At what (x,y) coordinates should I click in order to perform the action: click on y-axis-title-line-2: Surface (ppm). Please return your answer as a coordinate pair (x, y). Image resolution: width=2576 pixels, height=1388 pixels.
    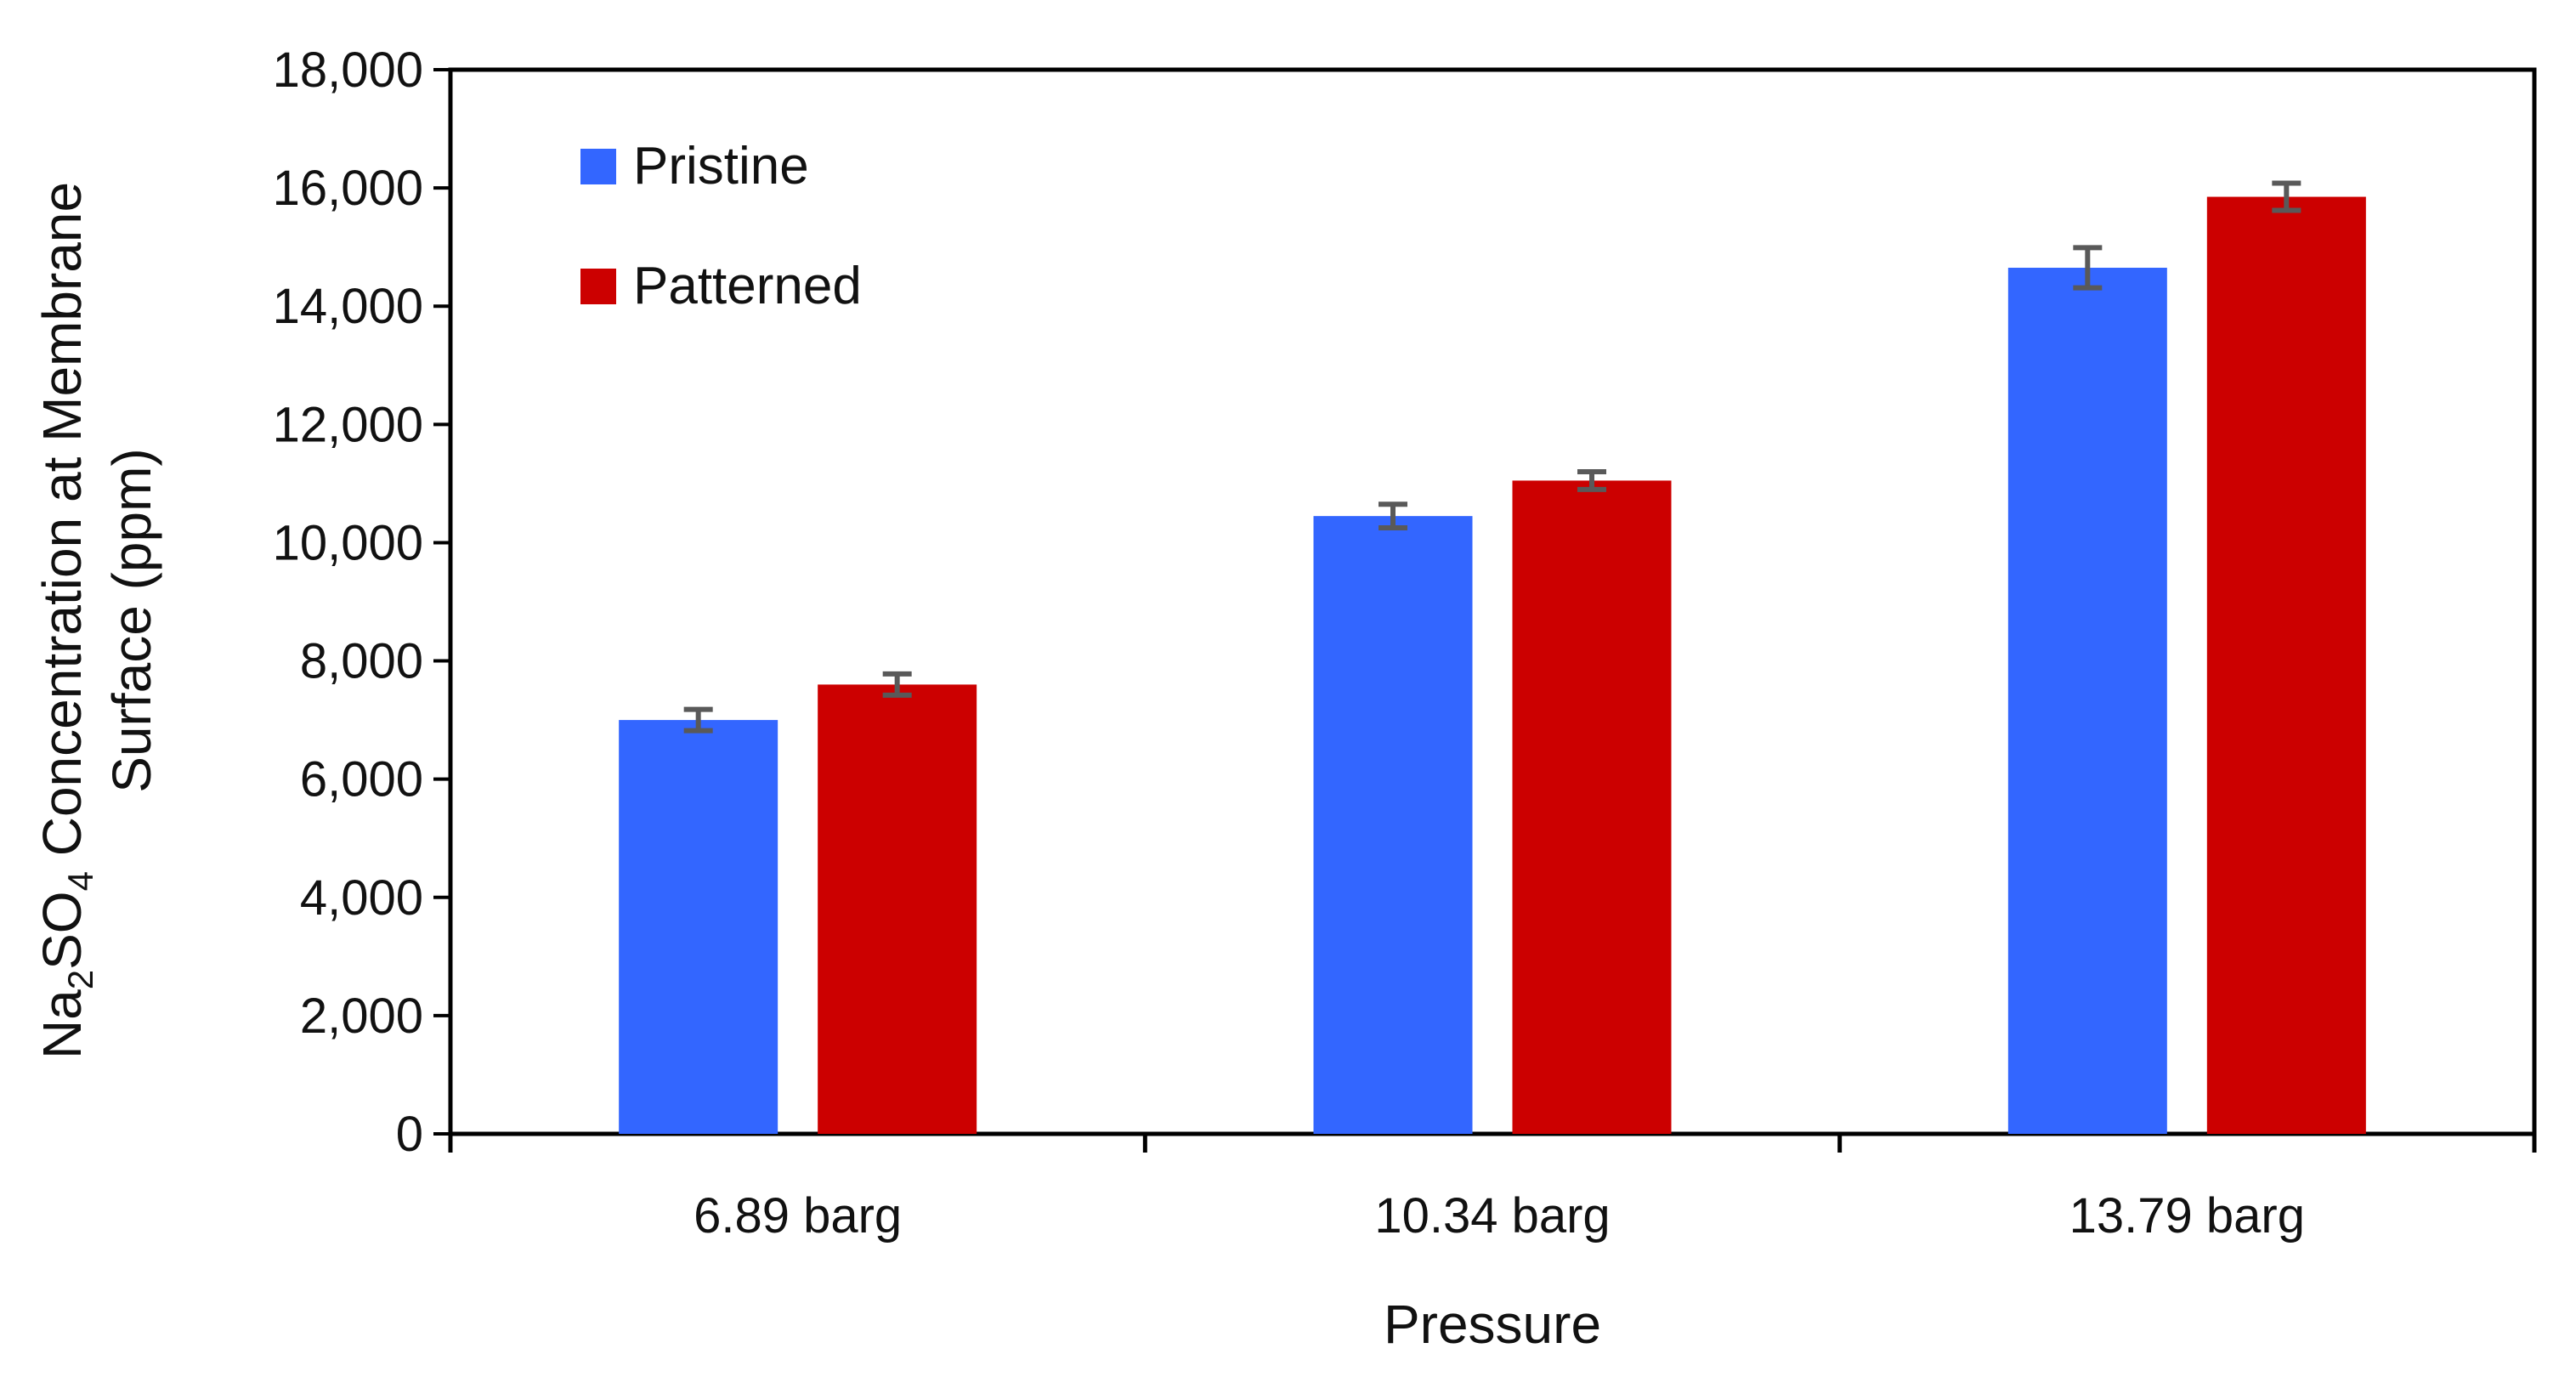
    Looking at the image, I should click on (131, 620).